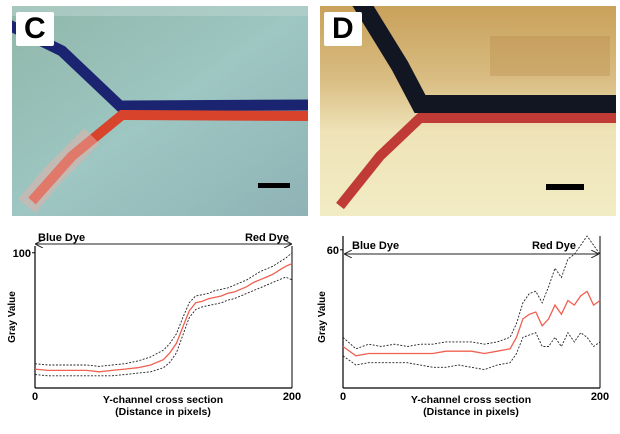 This screenshot has width=620, height=434. I want to click on panel-label-c: C, so click(35, 29).